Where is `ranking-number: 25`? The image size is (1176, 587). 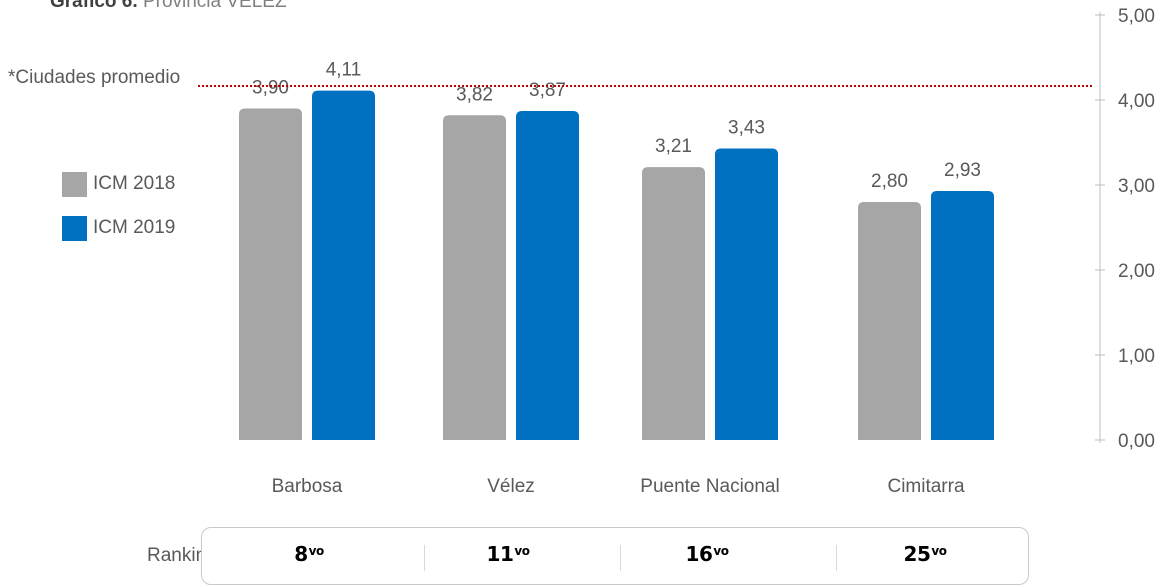 ranking-number: 25 is located at coordinates (917, 554).